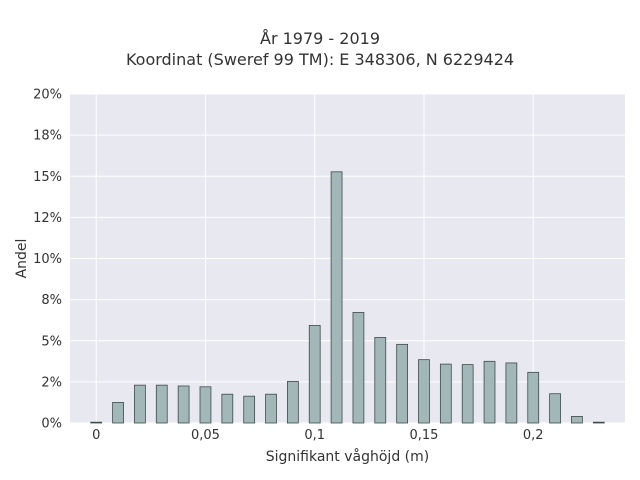 The width and height of the screenshot is (640, 480). What do you see at coordinates (47, 218) in the screenshot?
I see `y-tick-label: 12%` at bounding box center [47, 218].